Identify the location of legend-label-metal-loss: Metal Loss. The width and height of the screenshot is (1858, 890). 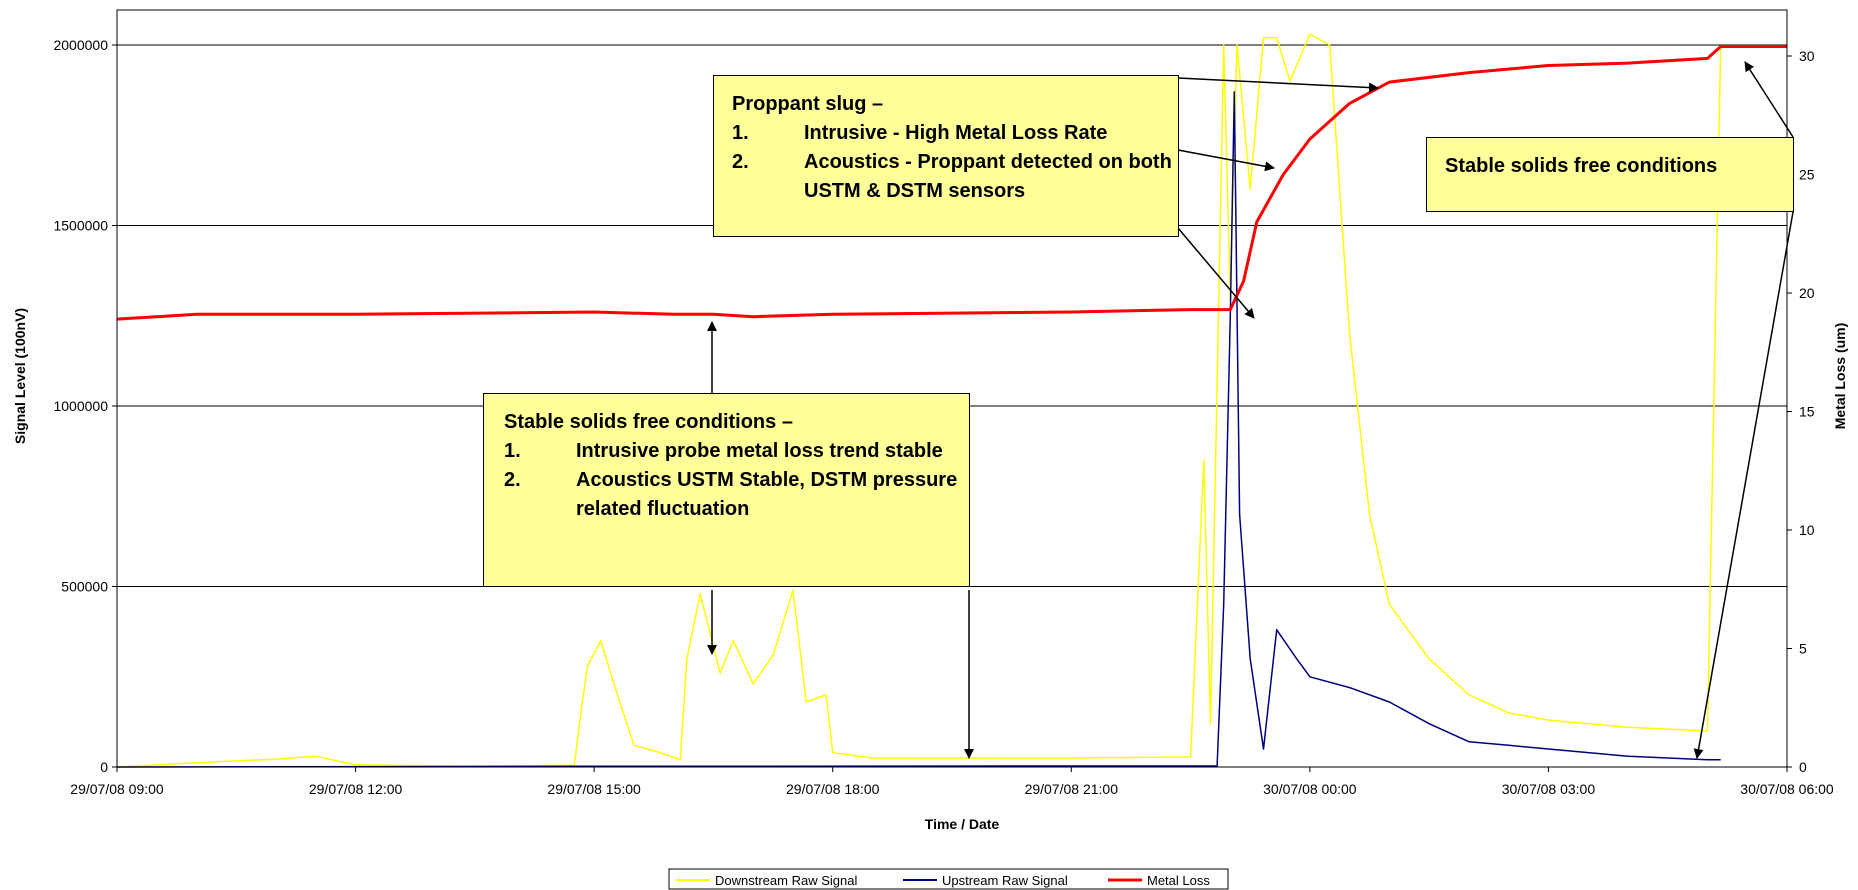
(1178, 880).